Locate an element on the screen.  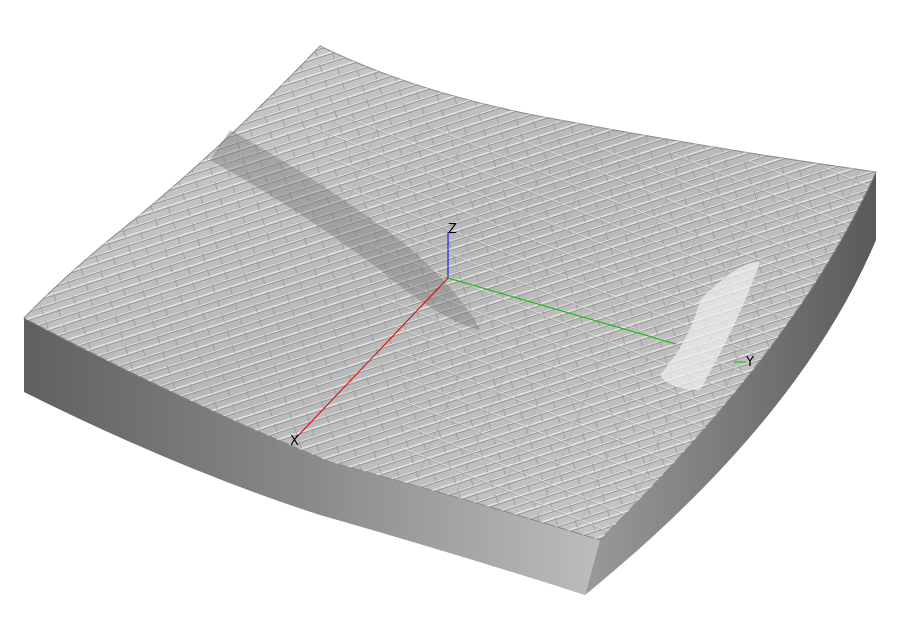
x-axis-line is located at coordinates (371, 359).